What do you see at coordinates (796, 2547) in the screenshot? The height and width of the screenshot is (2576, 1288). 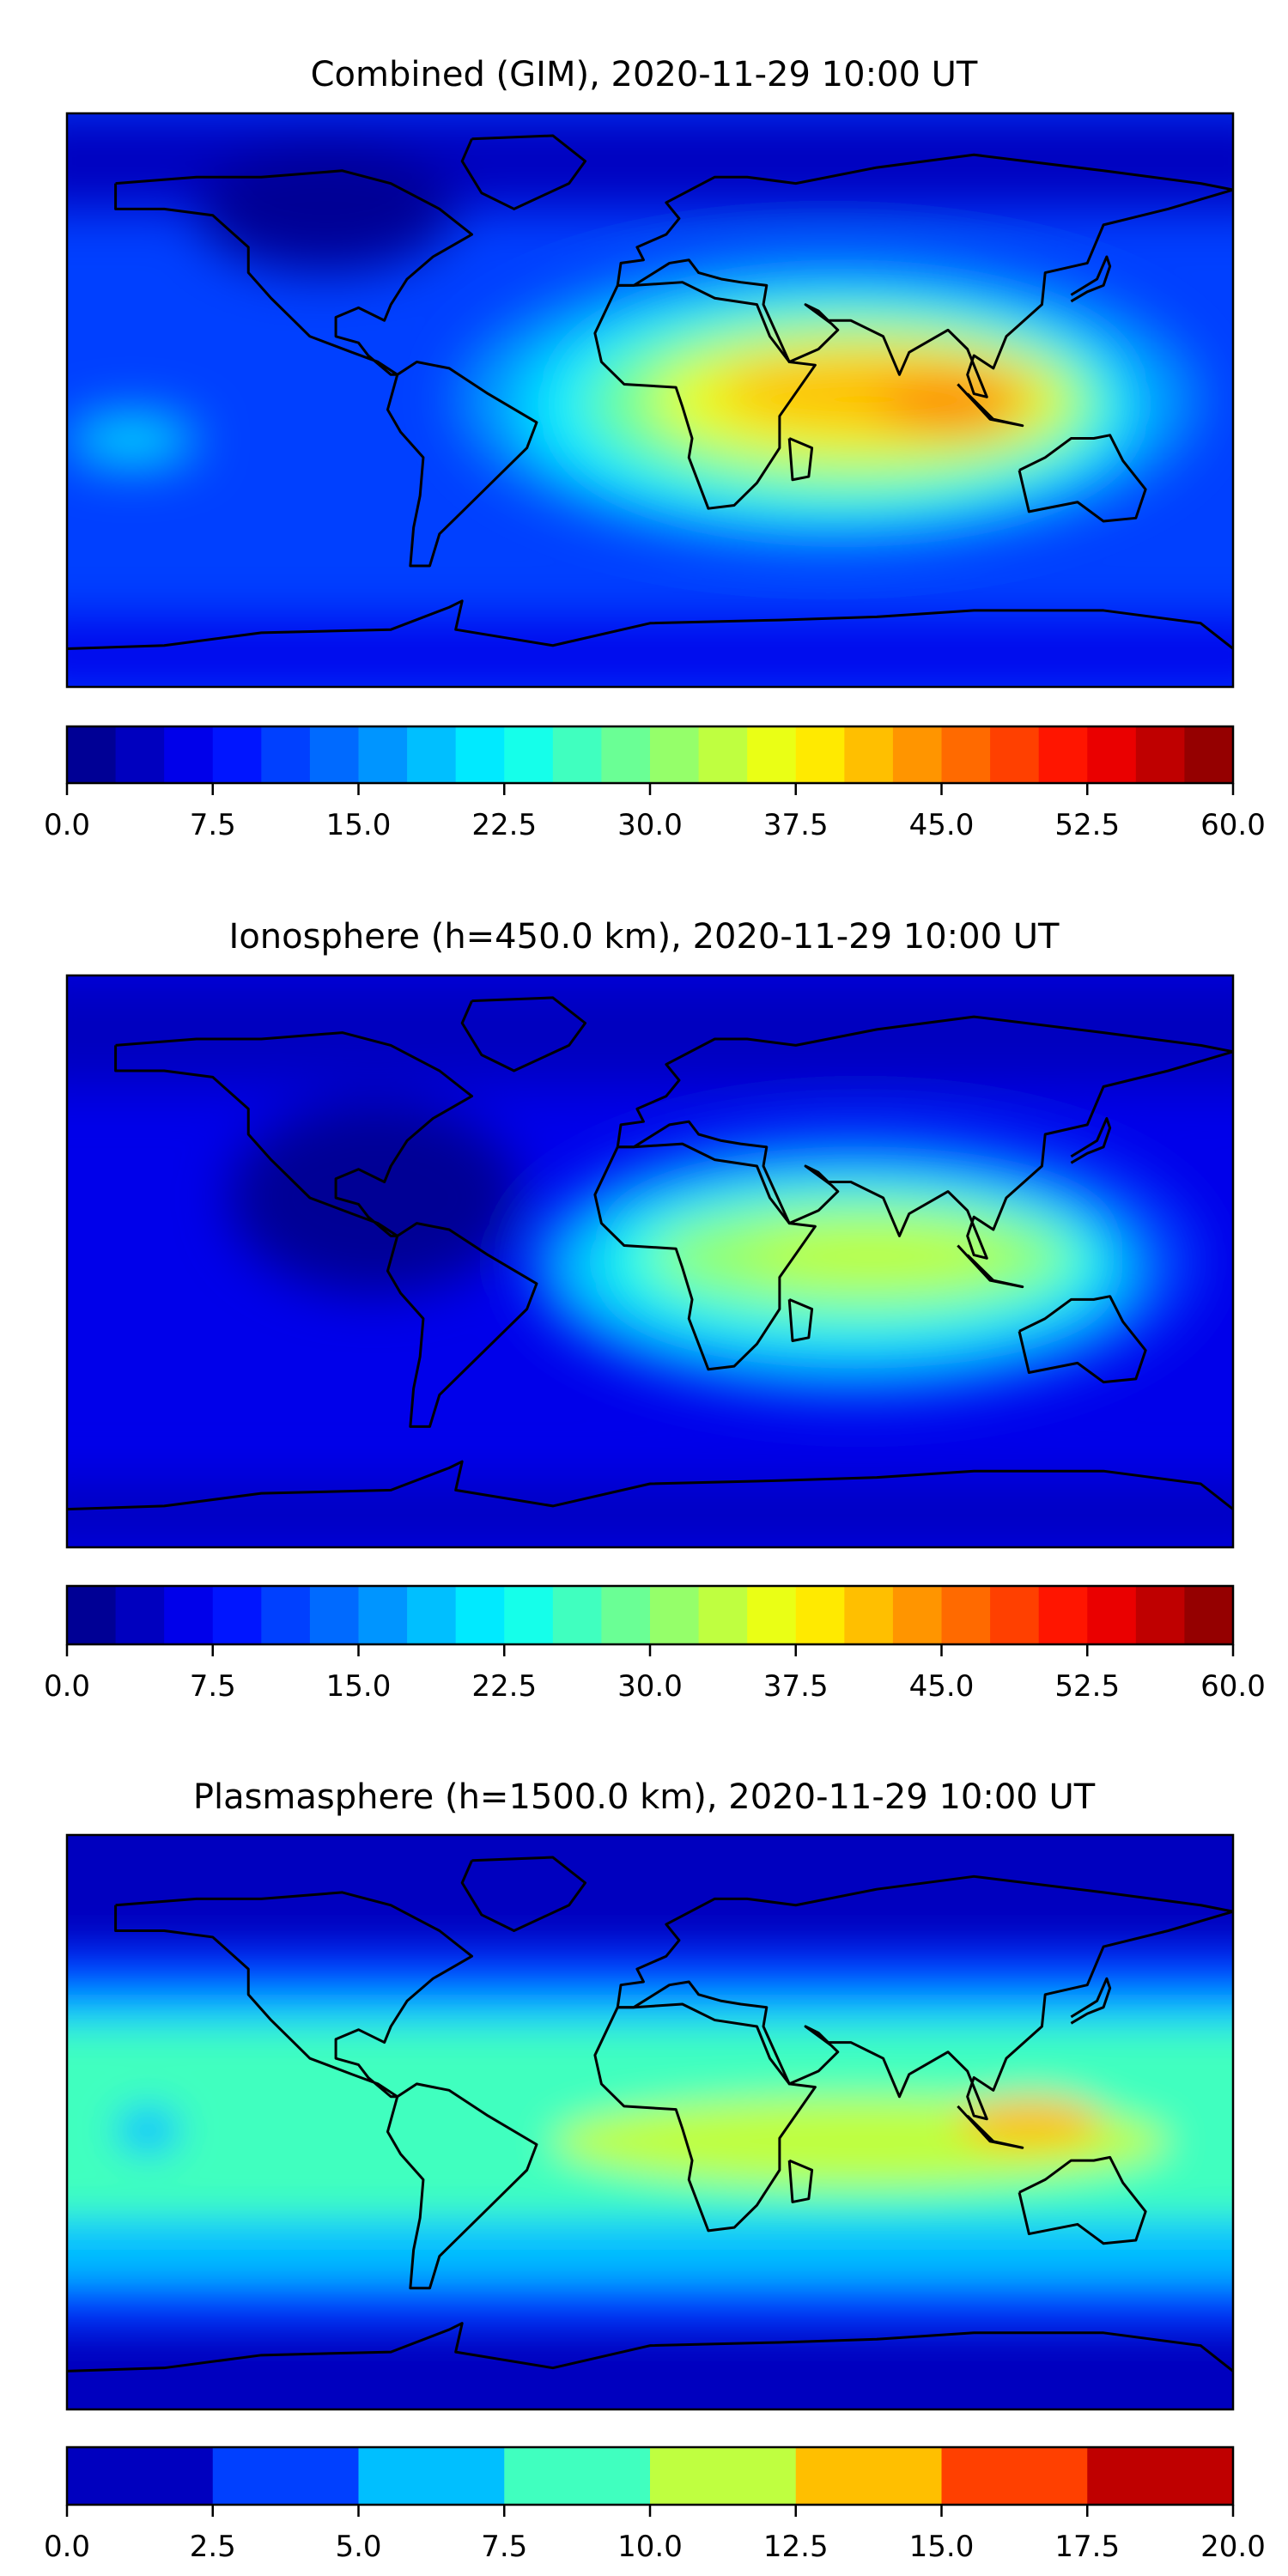 I see `colorbar-tick-label: 12.5` at bounding box center [796, 2547].